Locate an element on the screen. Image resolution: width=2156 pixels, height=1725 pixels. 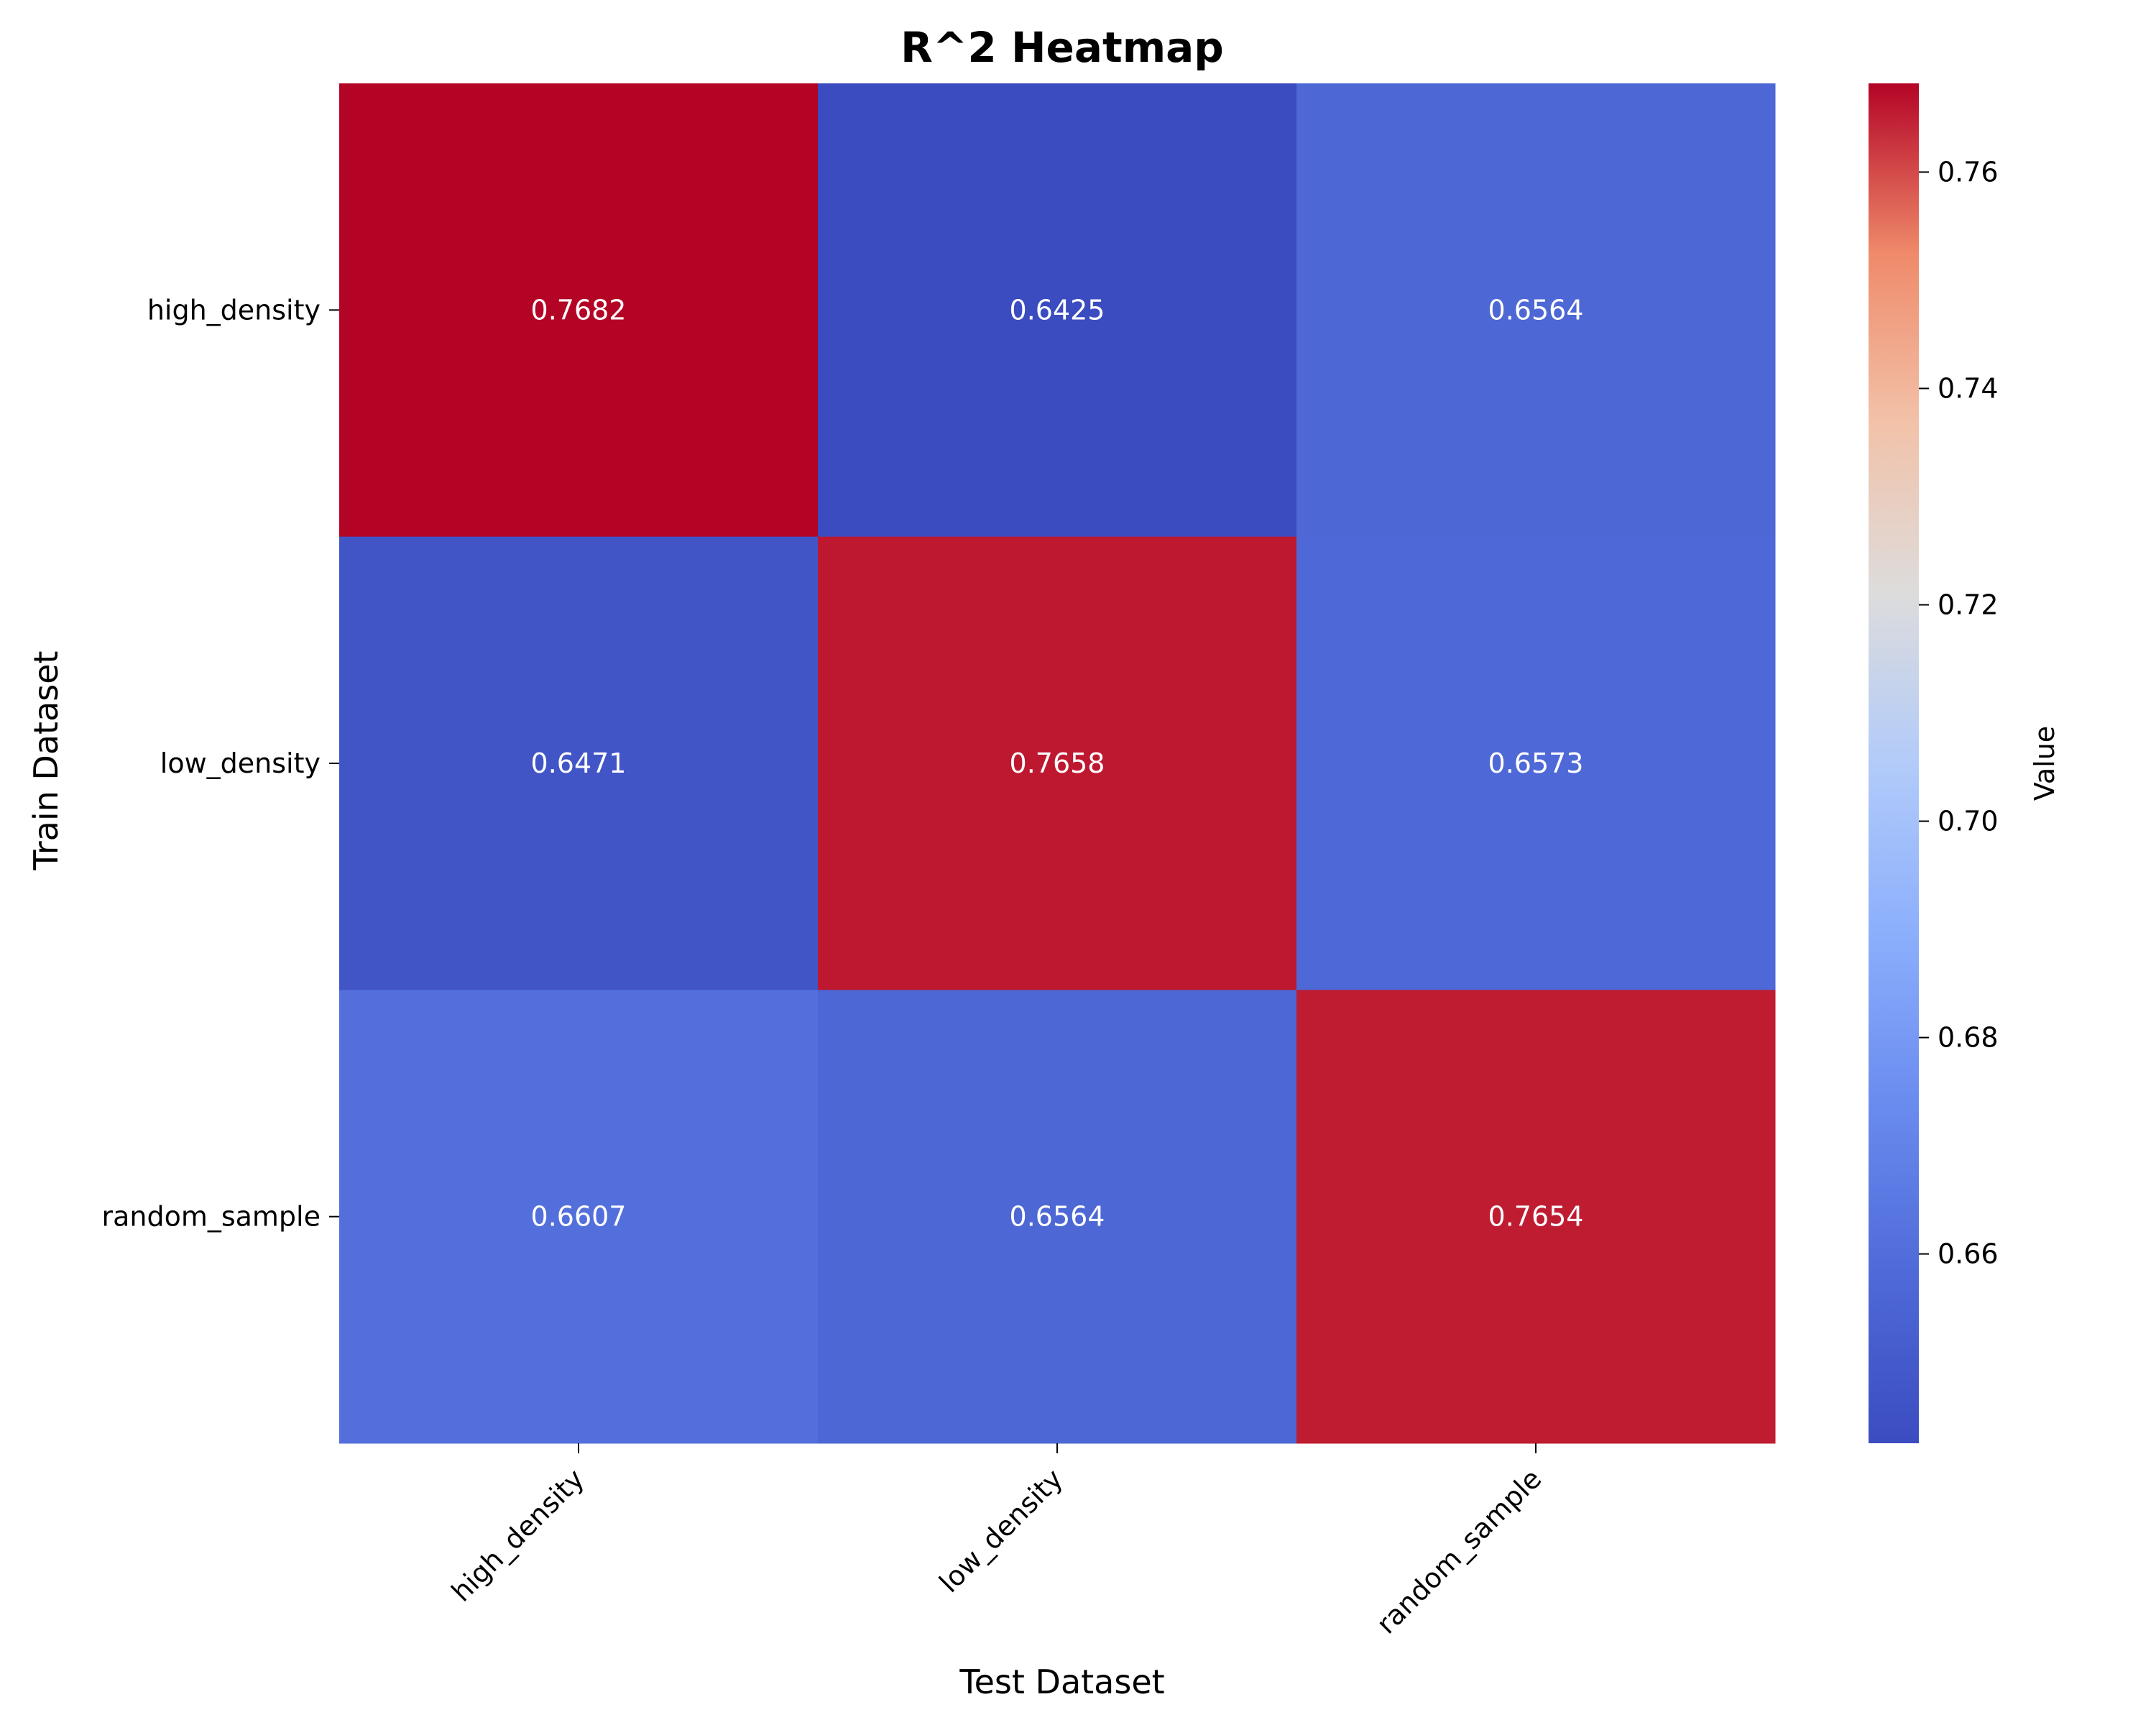
cell-value-label: 0.6471 is located at coordinates (579, 763).